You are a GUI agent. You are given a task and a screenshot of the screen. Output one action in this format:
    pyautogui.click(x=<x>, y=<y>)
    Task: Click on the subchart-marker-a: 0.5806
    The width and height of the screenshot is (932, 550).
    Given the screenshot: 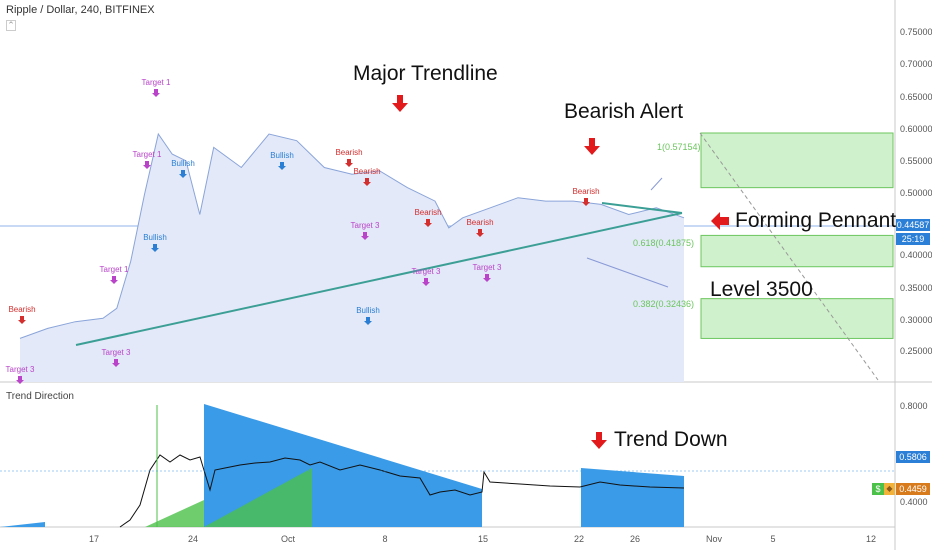 What is the action you would take?
    pyautogui.click(x=913, y=457)
    